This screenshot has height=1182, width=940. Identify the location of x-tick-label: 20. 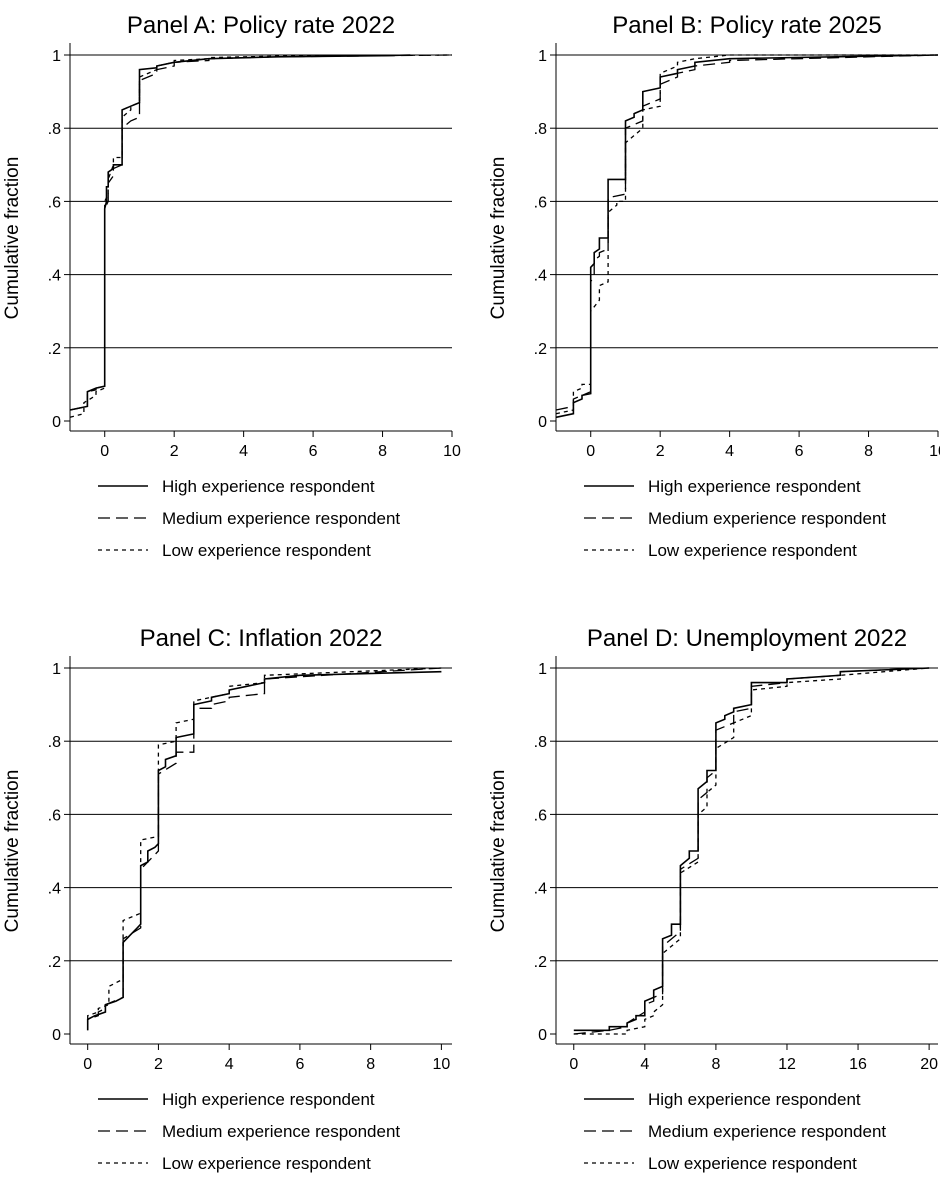
(929, 1064).